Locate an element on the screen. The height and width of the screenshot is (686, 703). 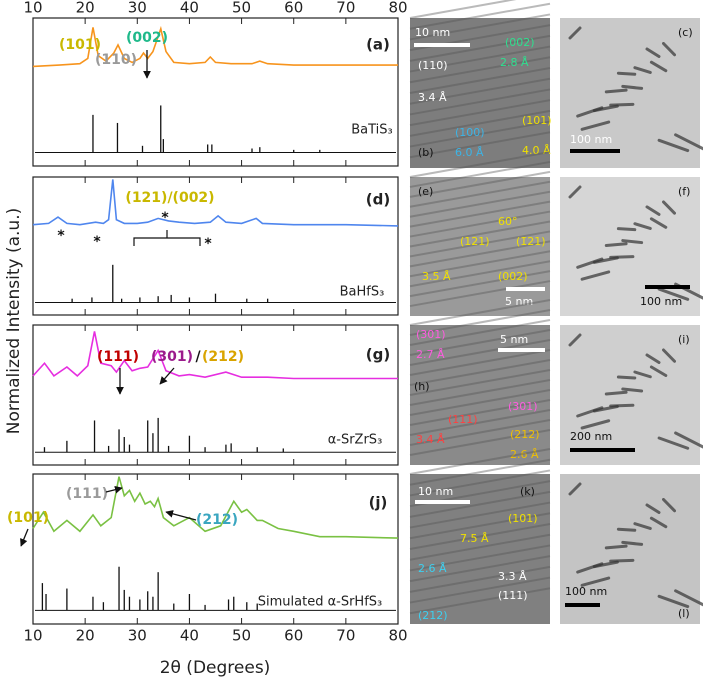
peak-label: (121)/(002) is located at coordinates (169, 198).